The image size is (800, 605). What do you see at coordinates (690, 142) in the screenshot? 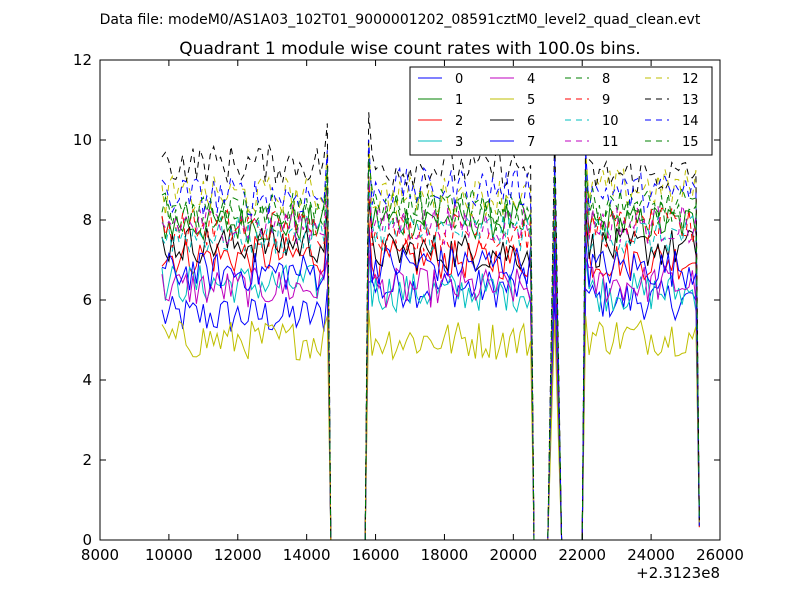
I see `legend-label-15: 15` at bounding box center [690, 142].